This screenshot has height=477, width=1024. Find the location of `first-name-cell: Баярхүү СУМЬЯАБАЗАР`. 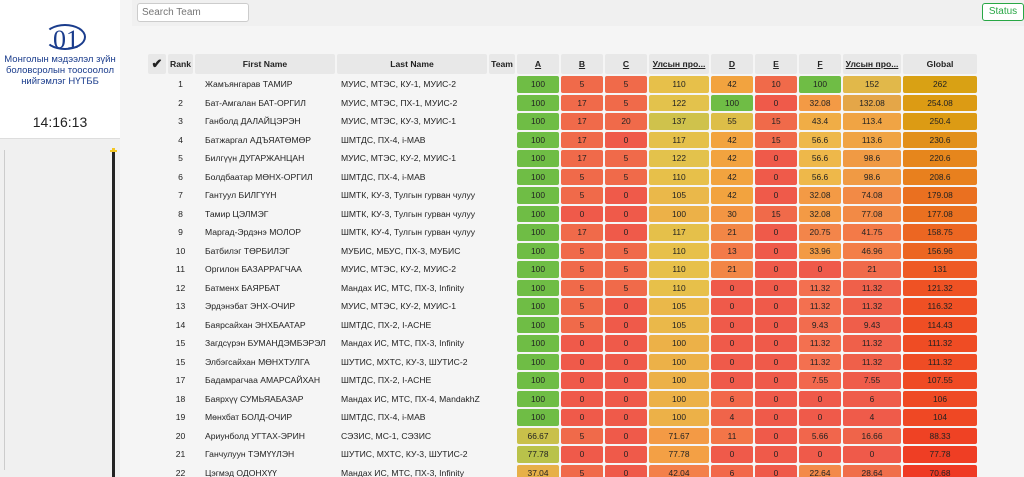

first-name-cell: Баярхүү СУМЬЯАБАЗАР is located at coordinates (254, 398).